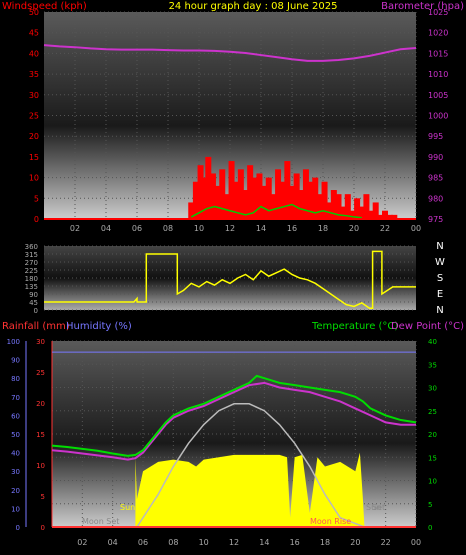  I want to click on temperature-tick-label: 40, so click(432, 342).